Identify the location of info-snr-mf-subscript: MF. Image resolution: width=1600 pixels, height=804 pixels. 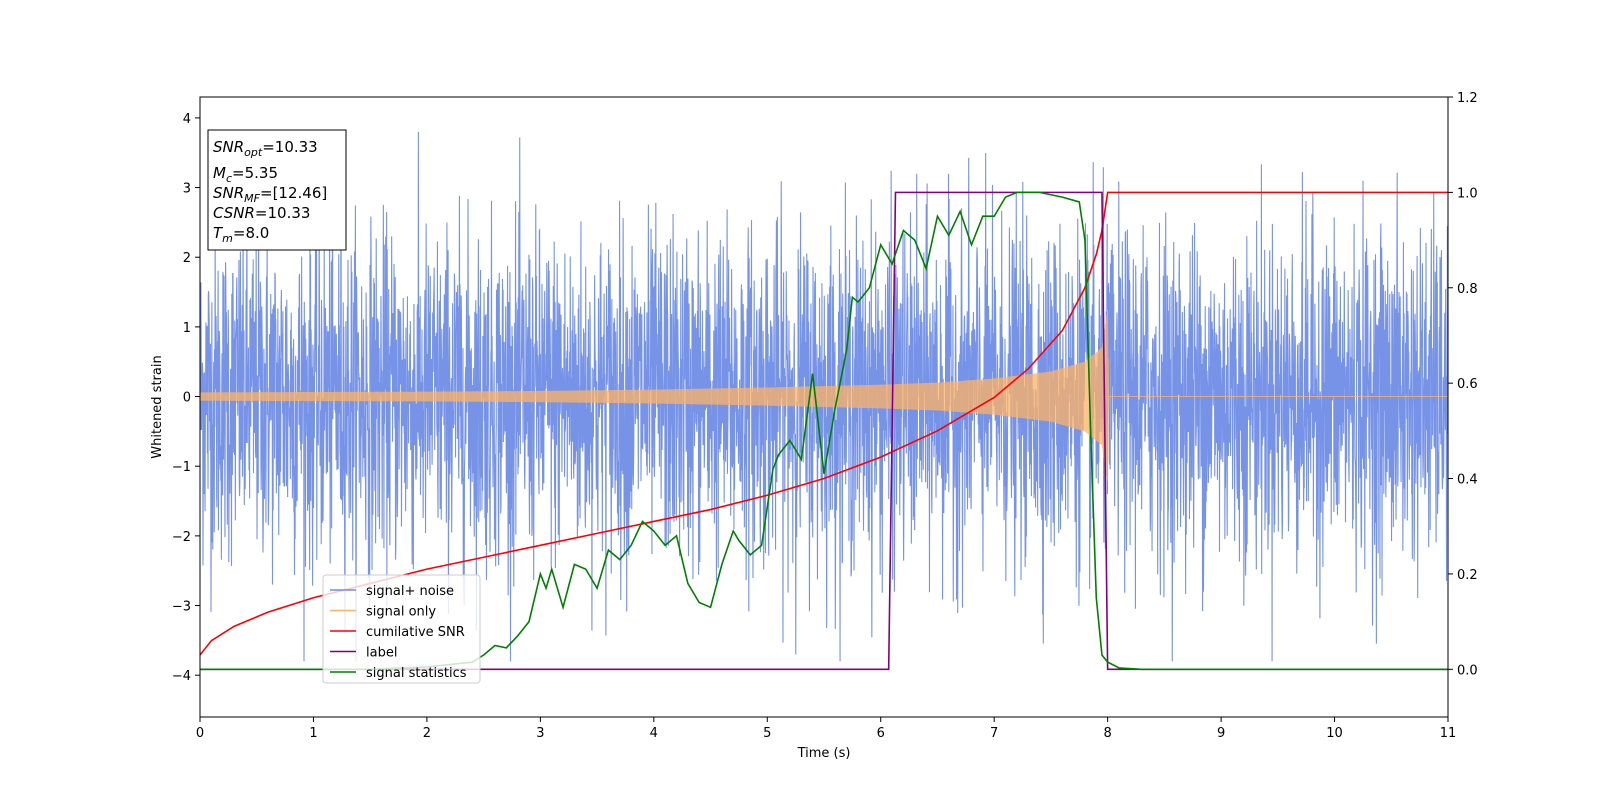
(252, 198).